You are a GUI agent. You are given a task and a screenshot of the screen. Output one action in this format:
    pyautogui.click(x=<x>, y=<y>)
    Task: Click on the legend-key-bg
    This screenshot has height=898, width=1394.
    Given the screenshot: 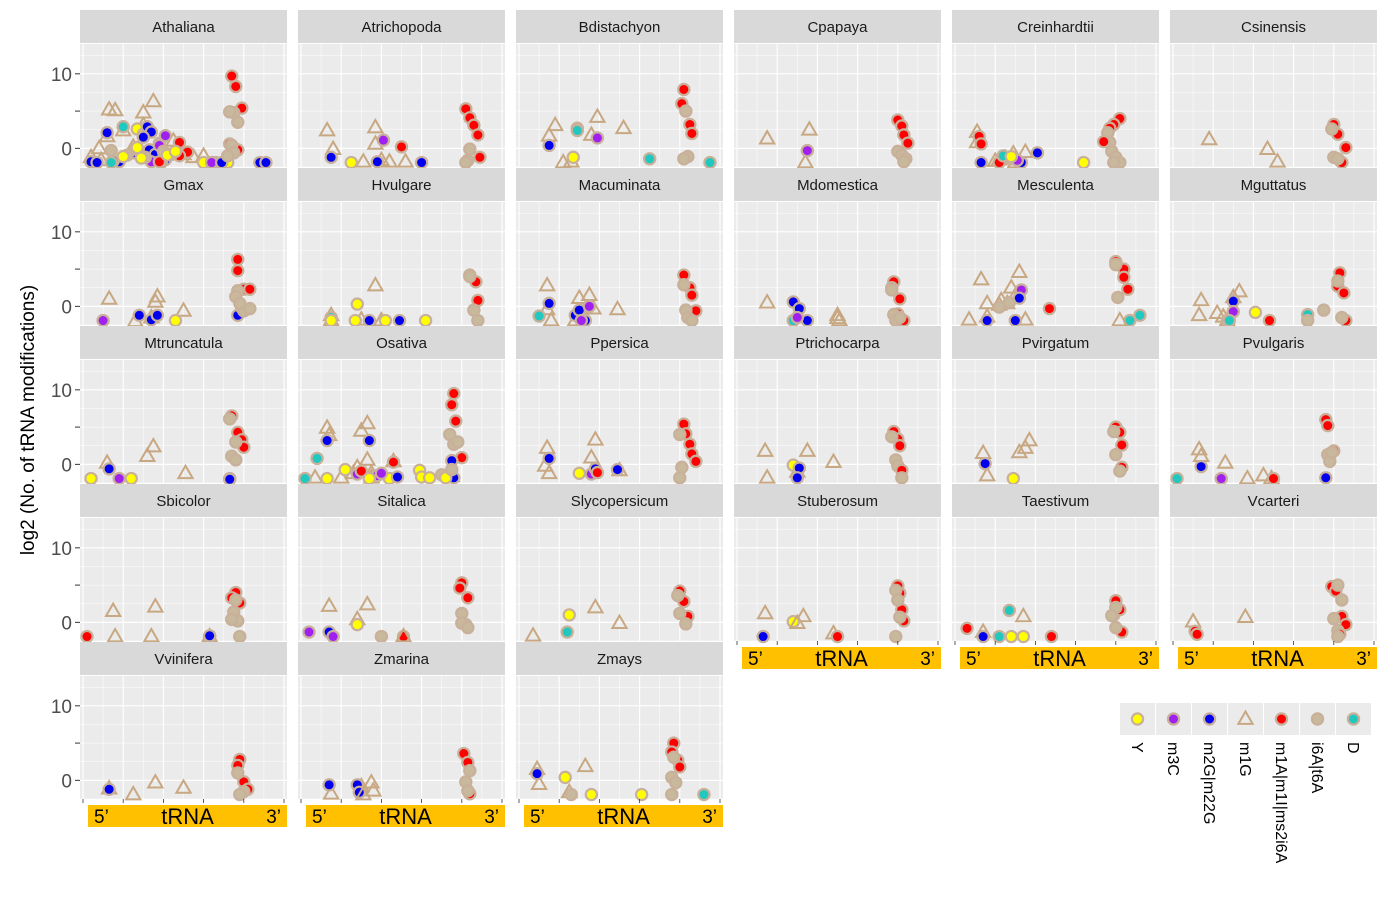 What is the action you would take?
    pyautogui.click(x=1245, y=719)
    